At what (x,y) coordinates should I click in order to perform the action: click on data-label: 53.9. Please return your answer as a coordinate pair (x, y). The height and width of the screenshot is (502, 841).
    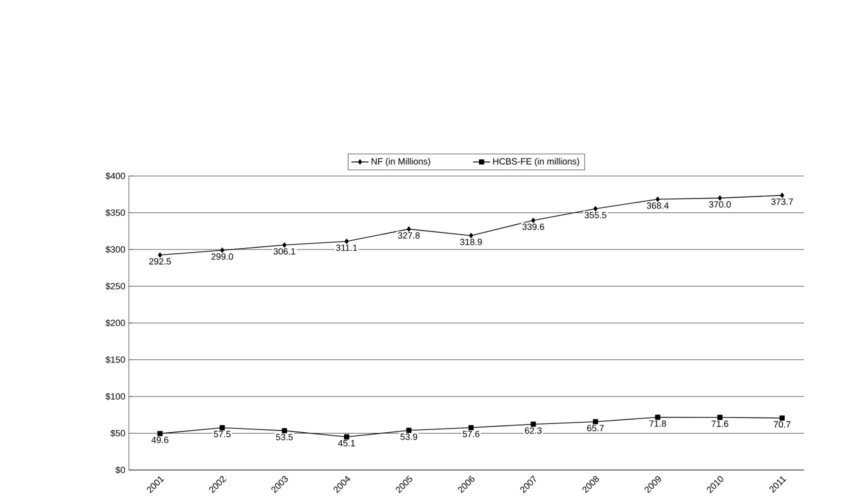
    Looking at the image, I should click on (409, 437).